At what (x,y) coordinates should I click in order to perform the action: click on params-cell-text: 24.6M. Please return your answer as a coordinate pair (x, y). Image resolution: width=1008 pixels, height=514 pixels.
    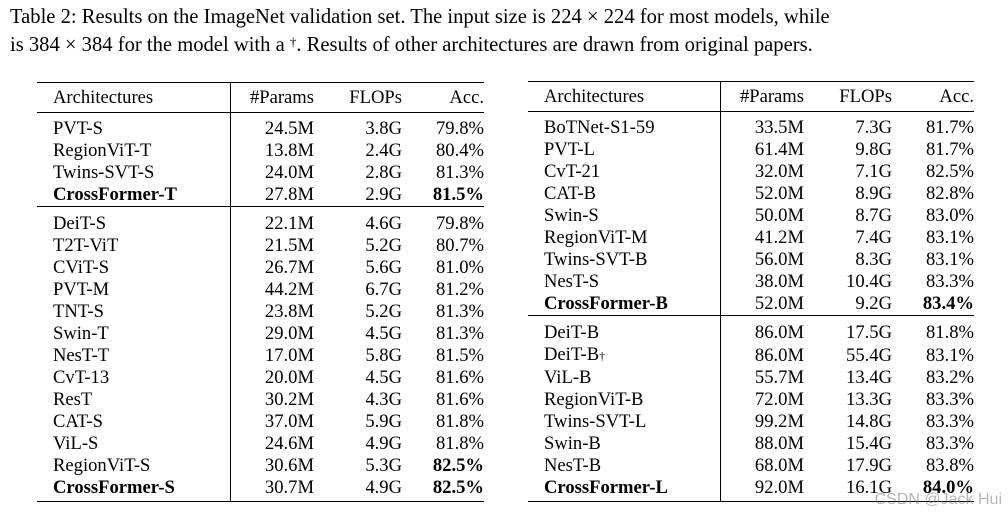
    Looking at the image, I should click on (289, 443).